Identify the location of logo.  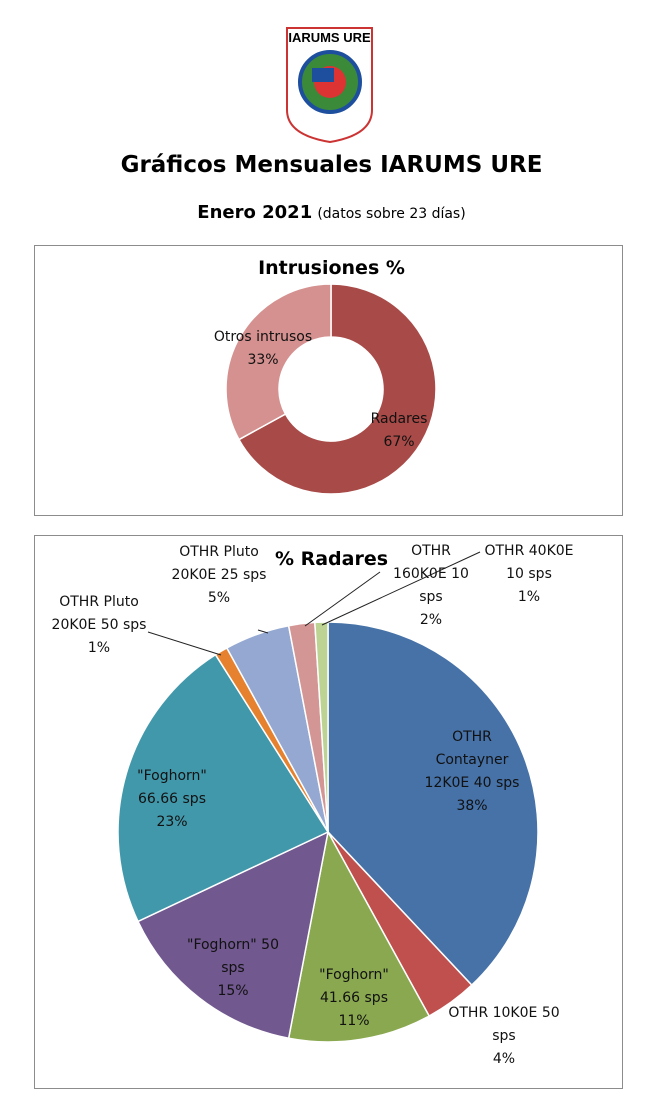
(329, 85).